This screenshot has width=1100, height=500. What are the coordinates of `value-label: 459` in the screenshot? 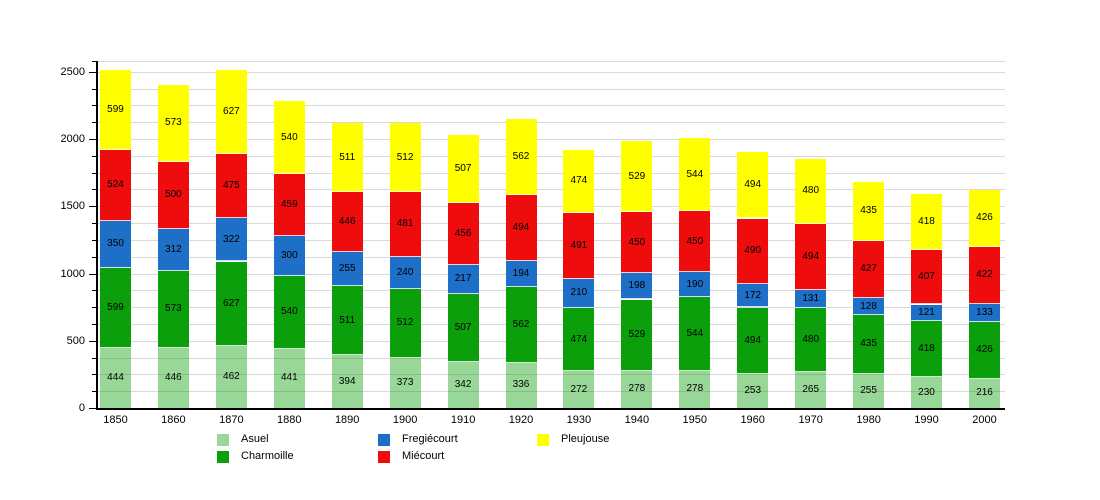 It's located at (289, 204).